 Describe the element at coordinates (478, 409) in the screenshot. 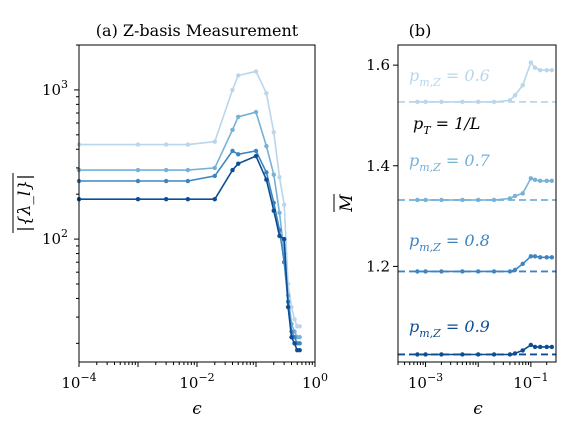

I see `panel-b-x-axis-label: ϵ` at that location.